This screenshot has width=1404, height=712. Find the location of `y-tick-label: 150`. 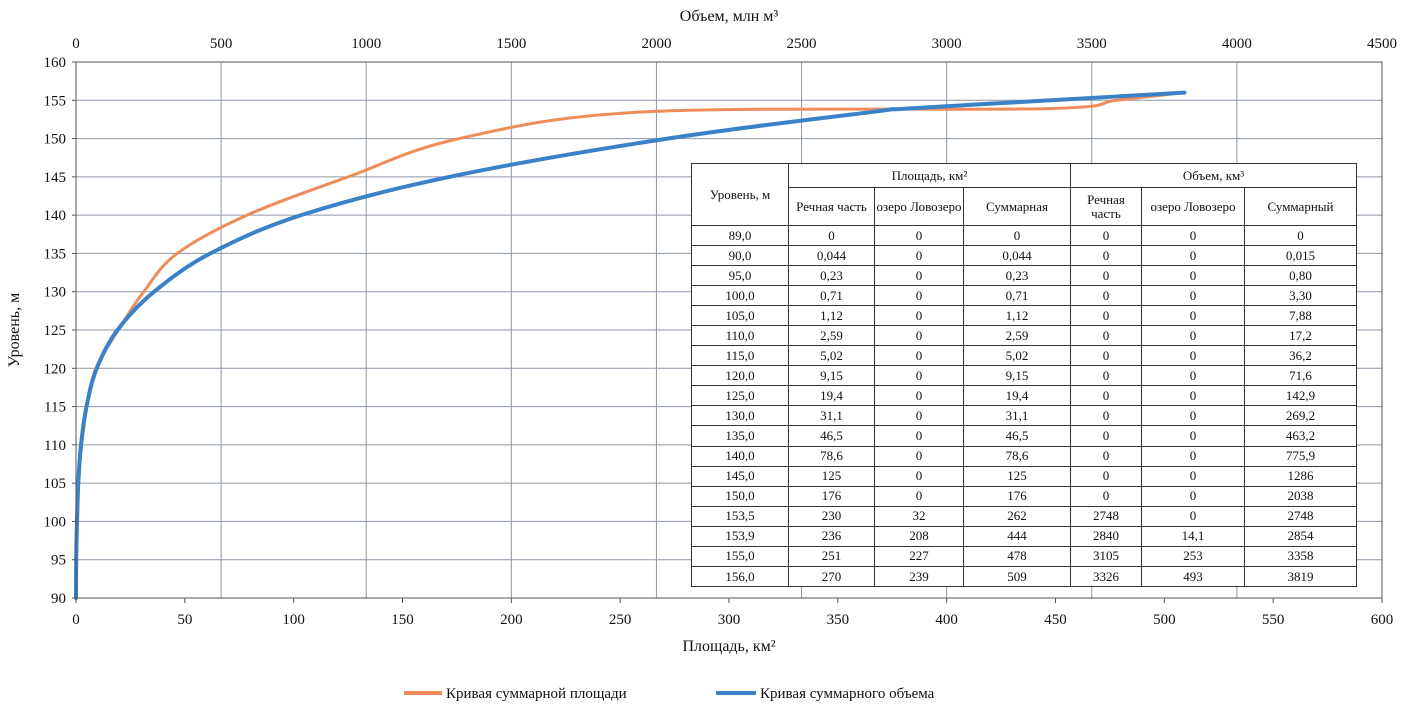

y-tick-label: 150 is located at coordinates (55, 140).